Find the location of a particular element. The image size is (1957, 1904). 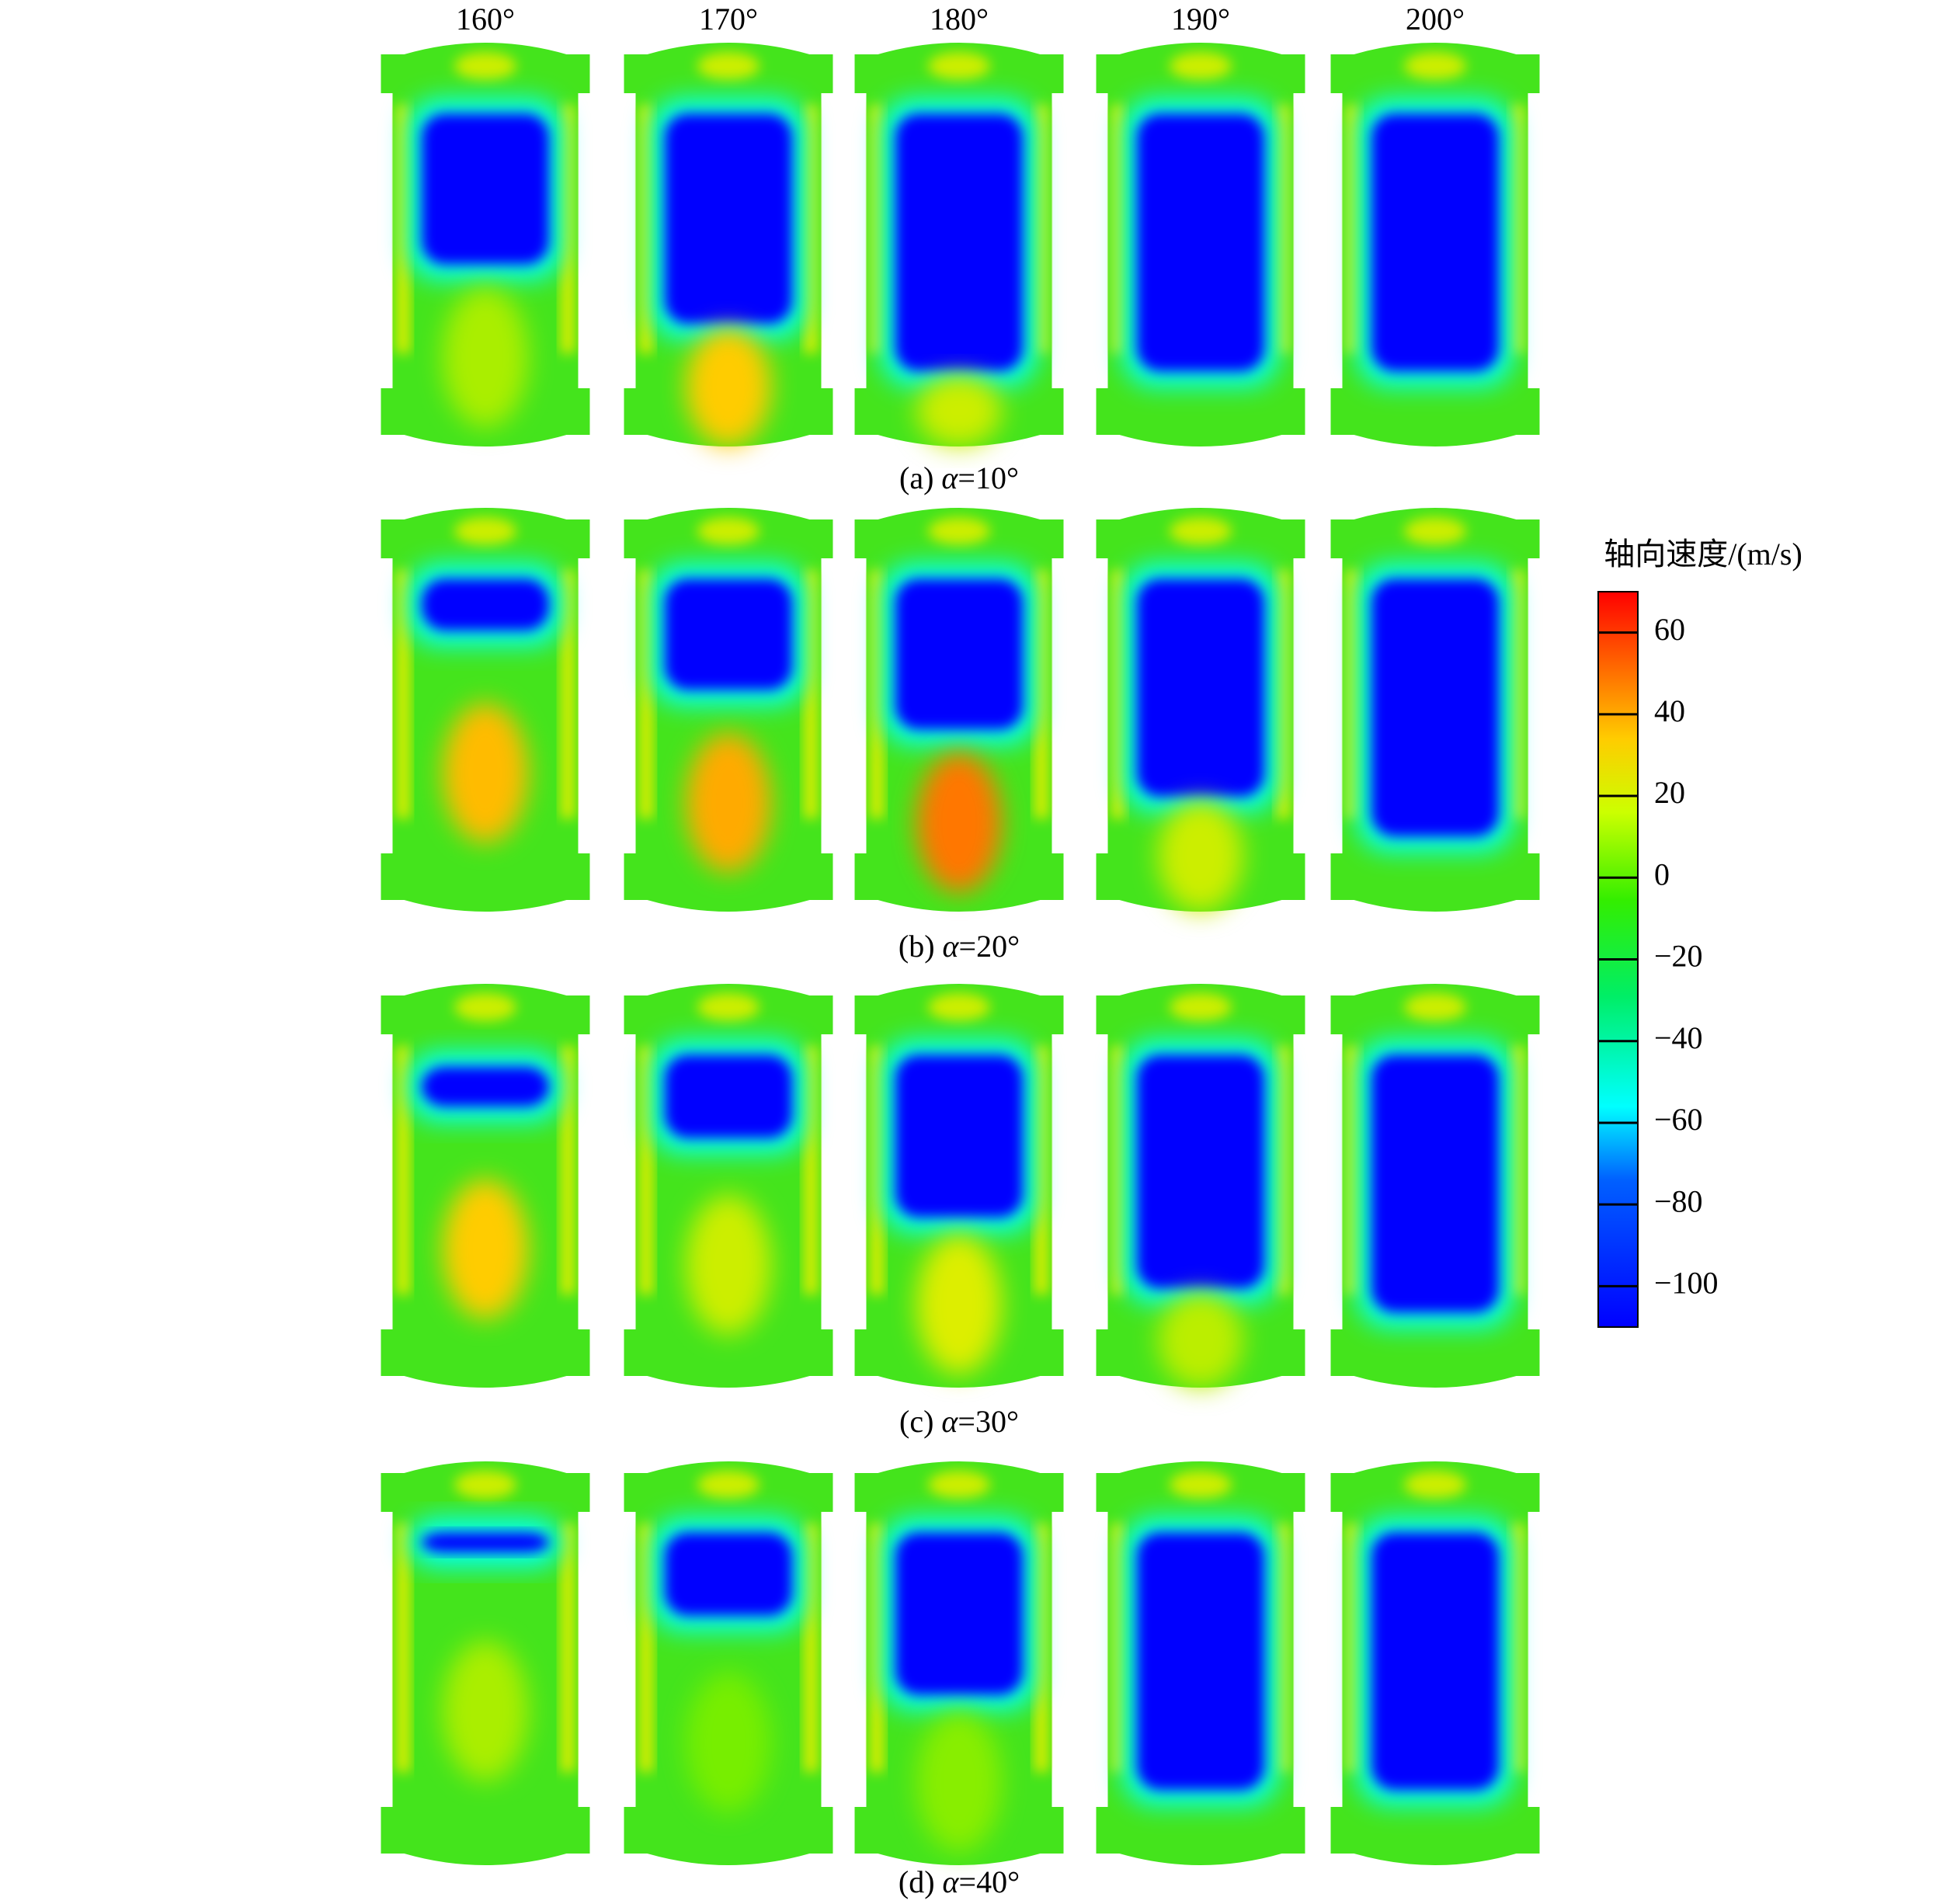

caption-rest: =40° is located at coordinates (989, 1881).